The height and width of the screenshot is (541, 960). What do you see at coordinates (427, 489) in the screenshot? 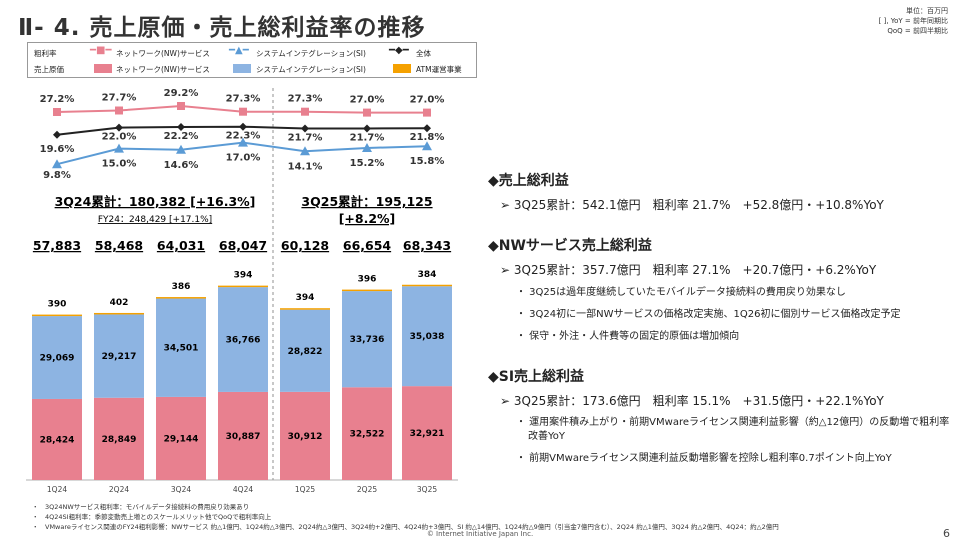
I see `x-tick-label: 3Q25` at bounding box center [427, 489].